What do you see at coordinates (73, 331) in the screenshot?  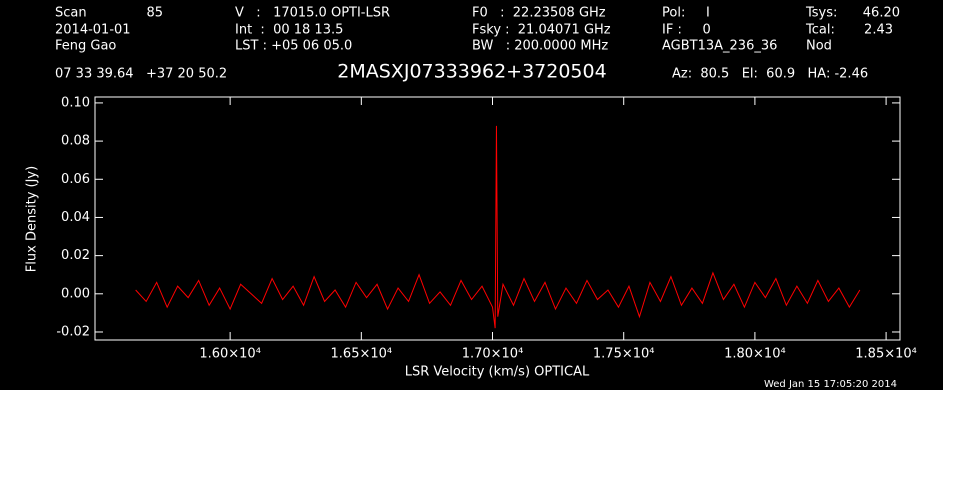 I see `y-tick-label: -0.02` at bounding box center [73, 331].